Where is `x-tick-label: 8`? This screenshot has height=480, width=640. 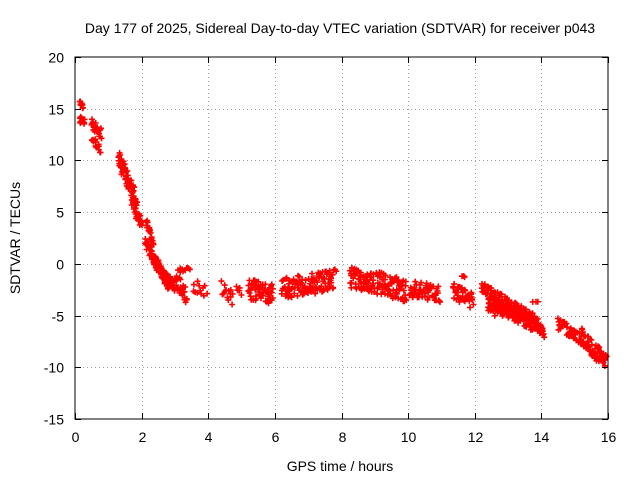
x-tick-label: 8 is located at coordinates (343, 437).